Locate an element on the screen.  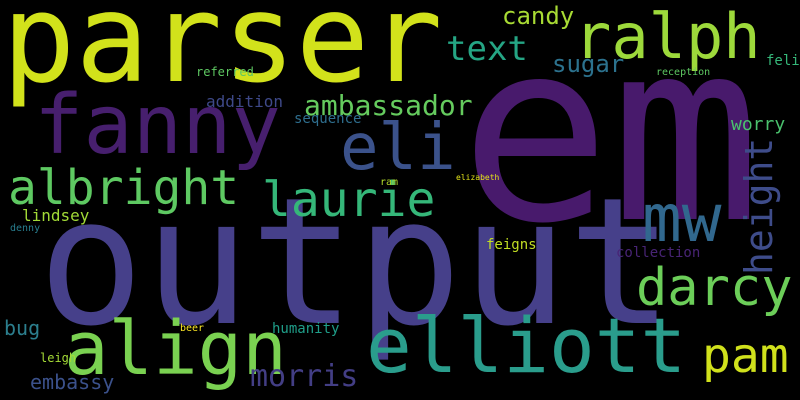
word-darcy: darcy is located at coordinates (714, 288).